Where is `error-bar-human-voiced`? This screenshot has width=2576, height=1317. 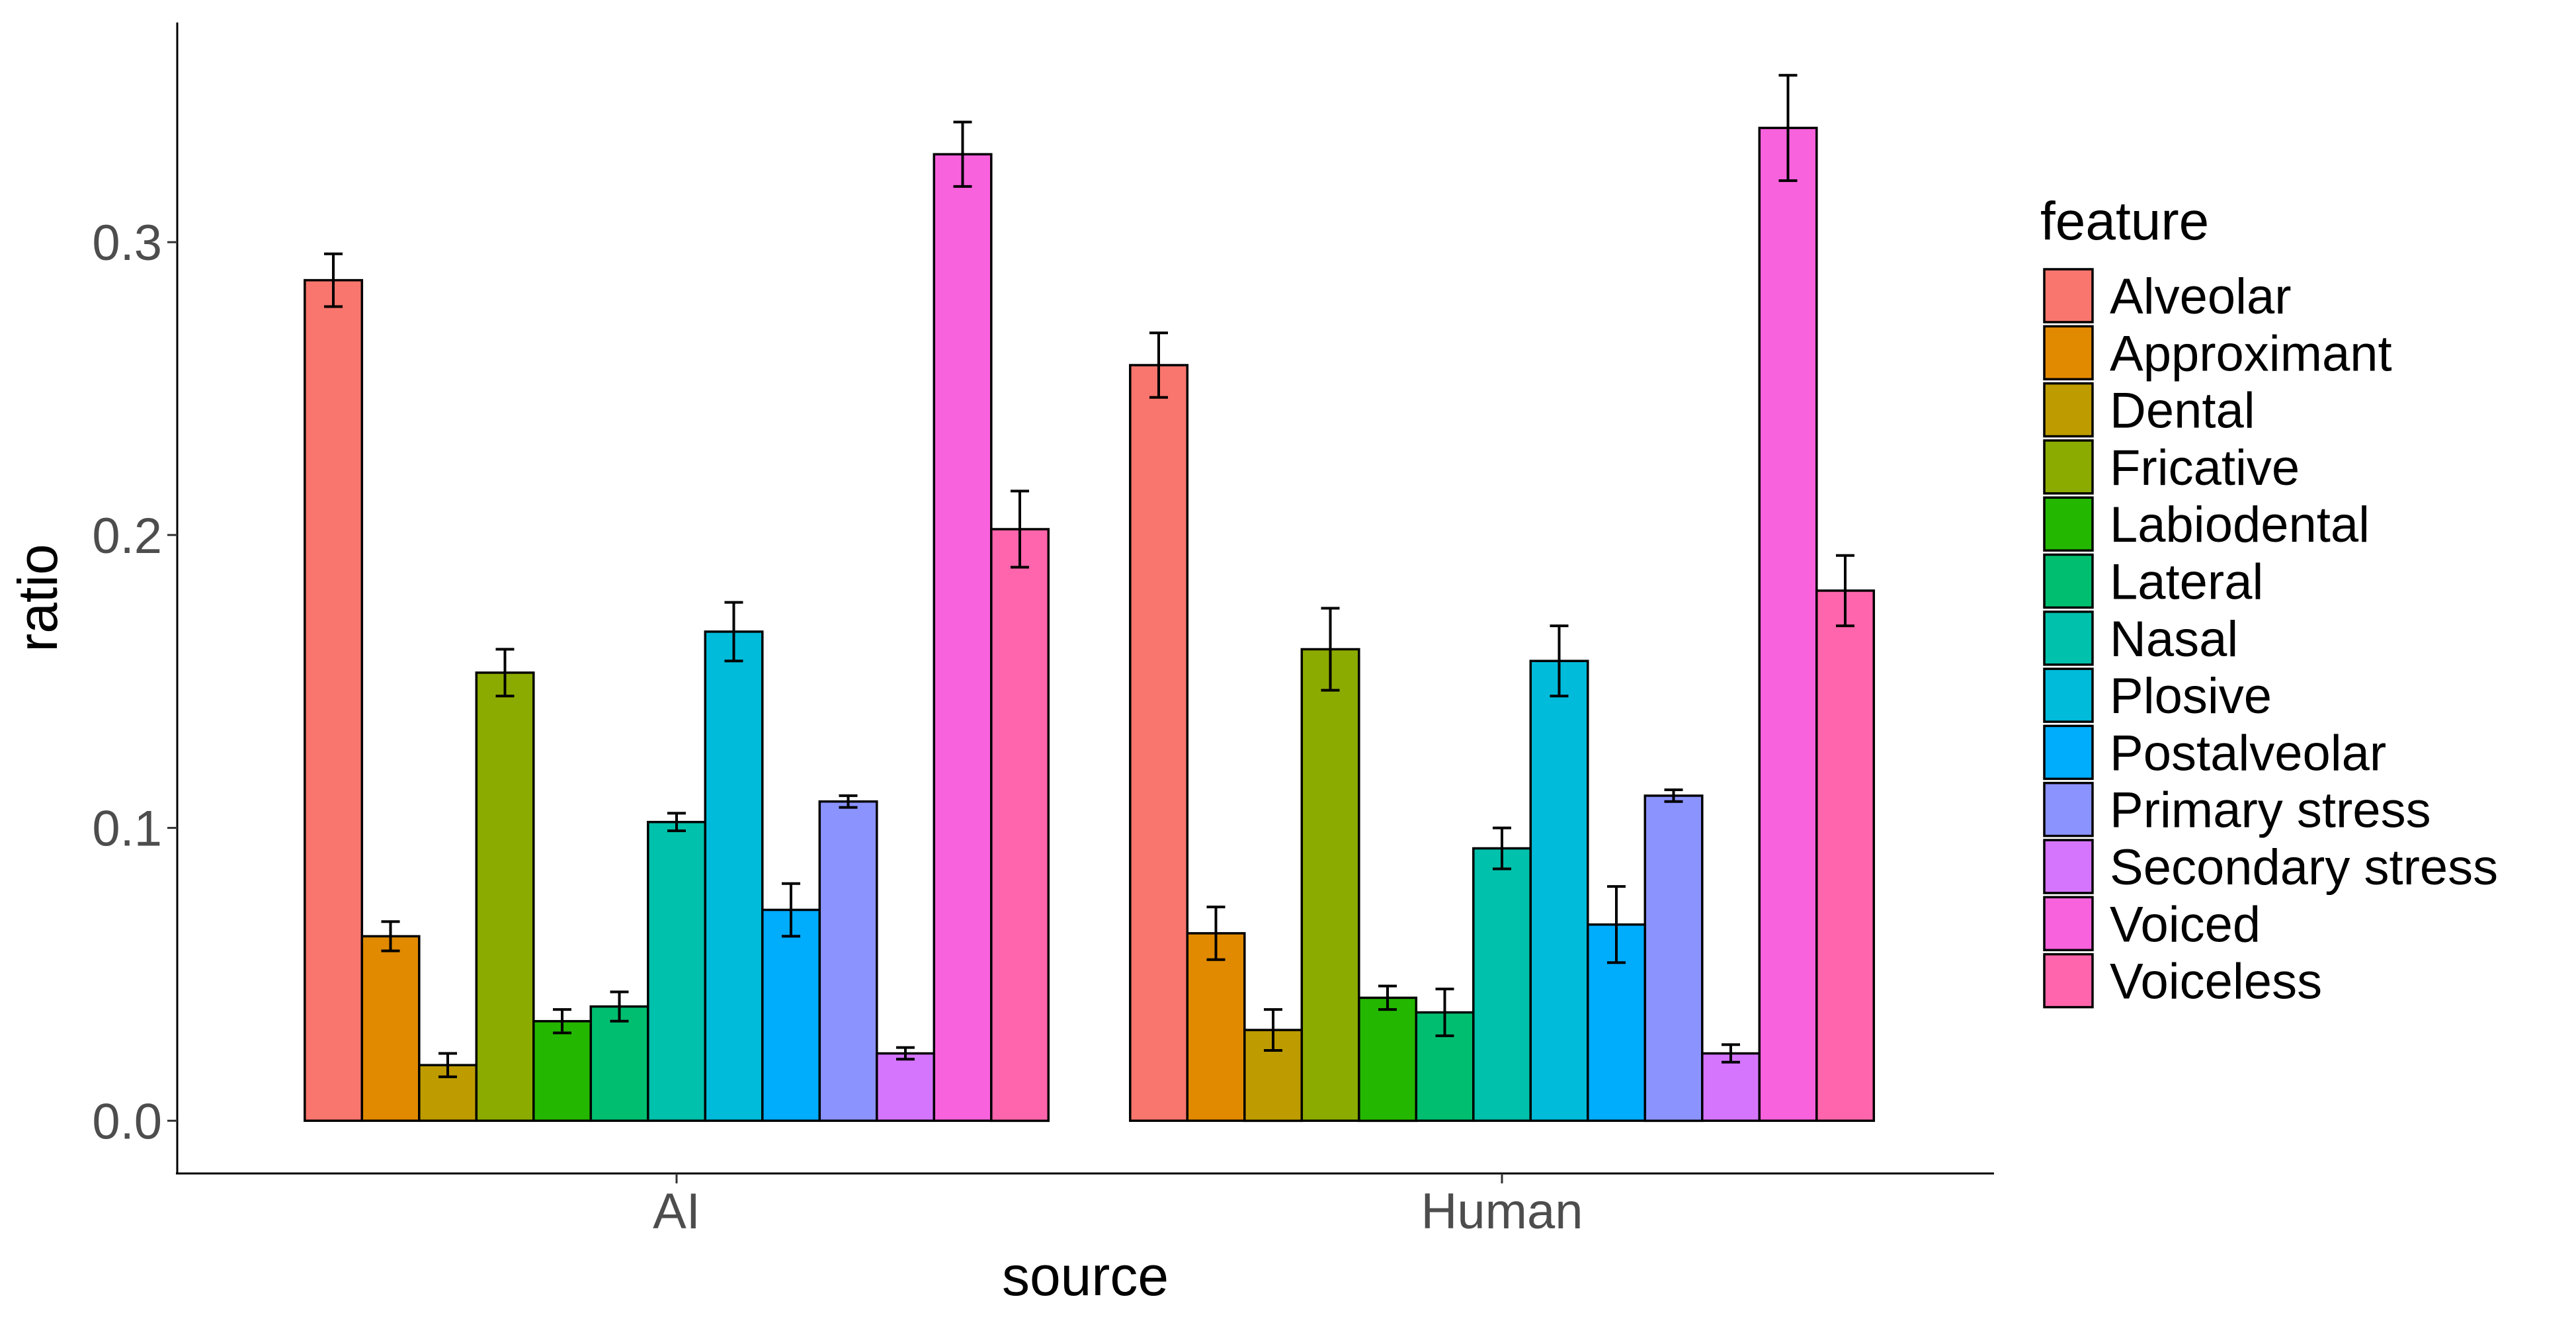 error-bar-human-voiced is located at coordinates (1788, 128).